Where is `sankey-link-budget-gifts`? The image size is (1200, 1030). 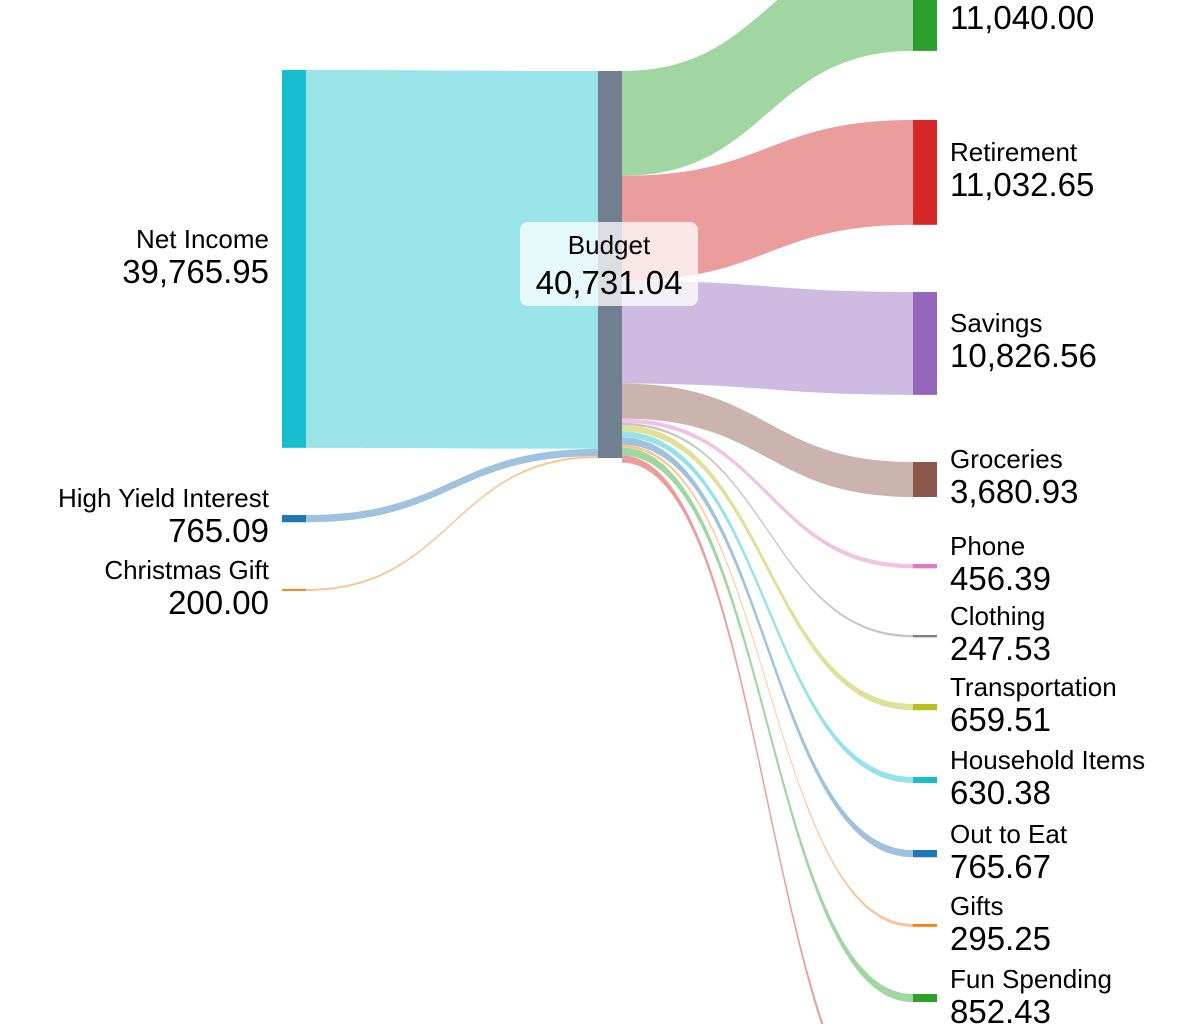
sankey-link-budget-gifts is located at coordinates (767, 685).